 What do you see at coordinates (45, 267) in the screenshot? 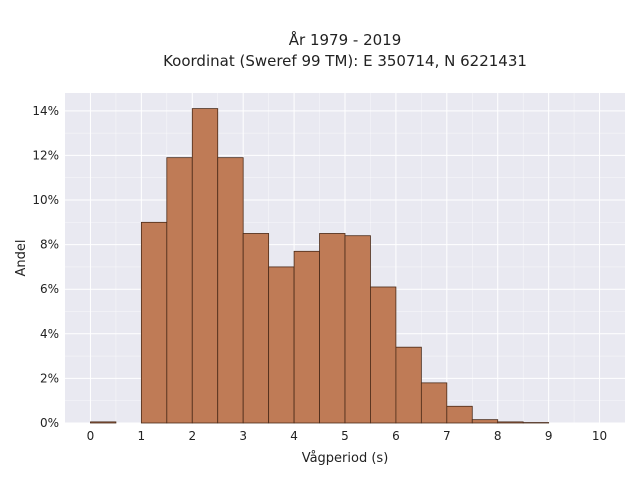
I see `y-axis-ticks: 0% 2% 4% 6% 8% 10% 12% 14%` at bounding box center [45, 267].